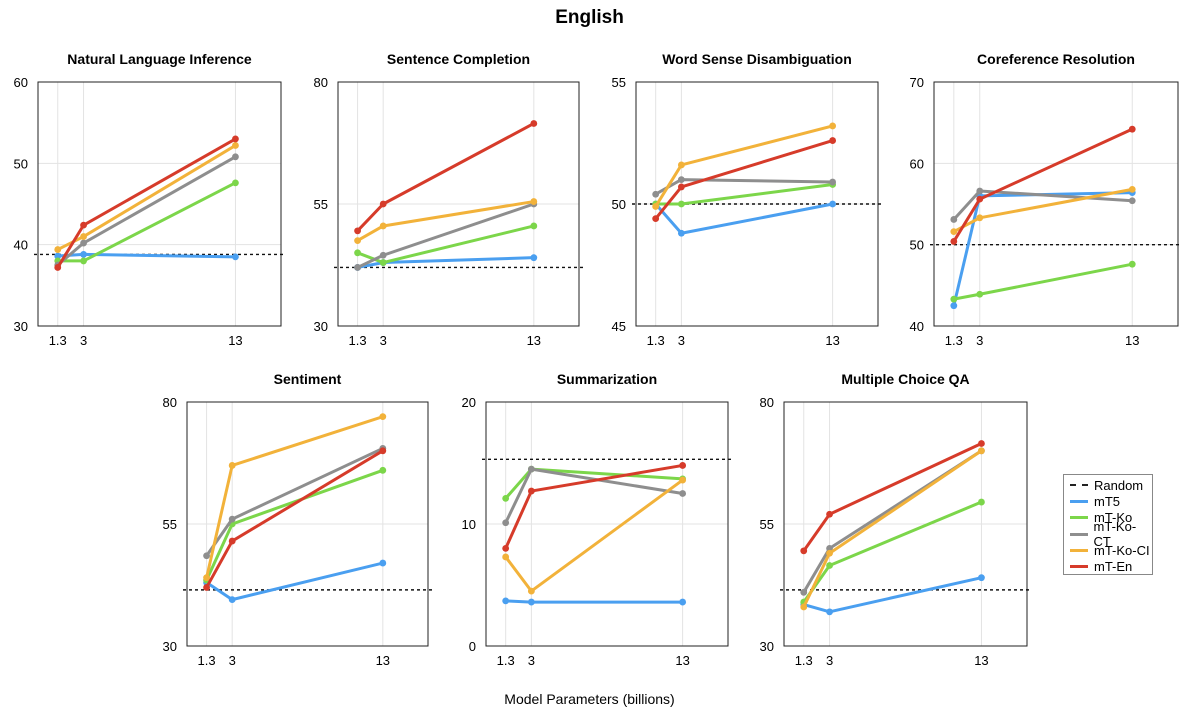  I want to click on legend-item-mt-ko-ci: mT-Ko-CI, so click(1111, 550).